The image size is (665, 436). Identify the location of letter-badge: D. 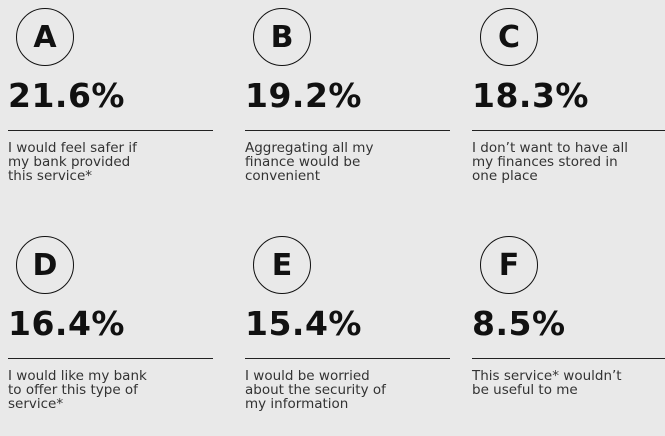
(45, 265).